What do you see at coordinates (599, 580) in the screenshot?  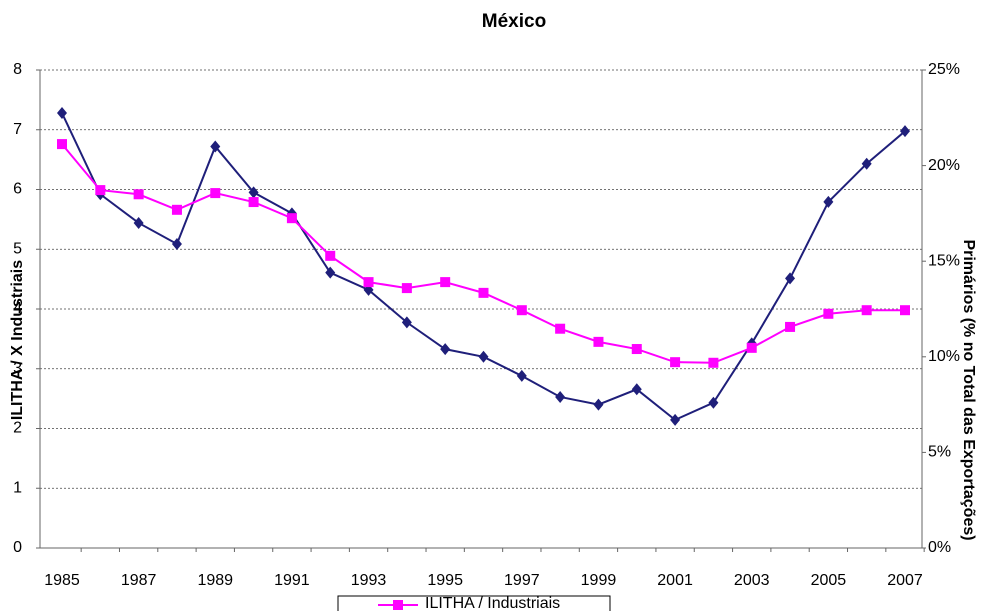 I see `x-tick-label: 1999` at bounding box center [599, 580].